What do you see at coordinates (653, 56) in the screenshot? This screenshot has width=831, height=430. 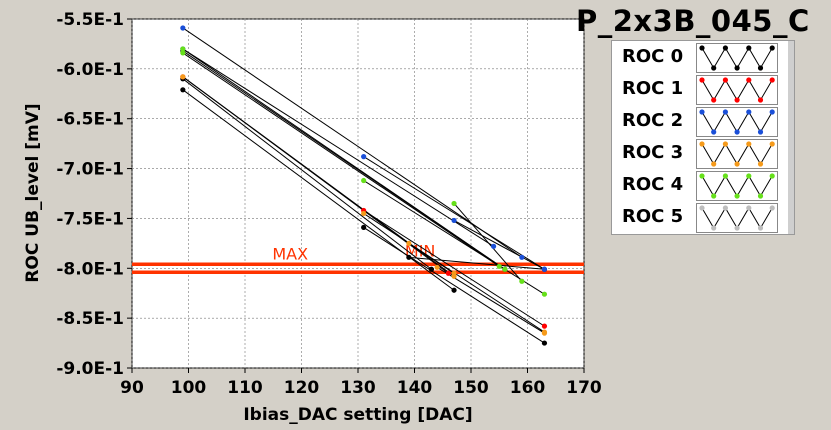 I see `legend-label: ROC 0` at bounding box center [653, 56].